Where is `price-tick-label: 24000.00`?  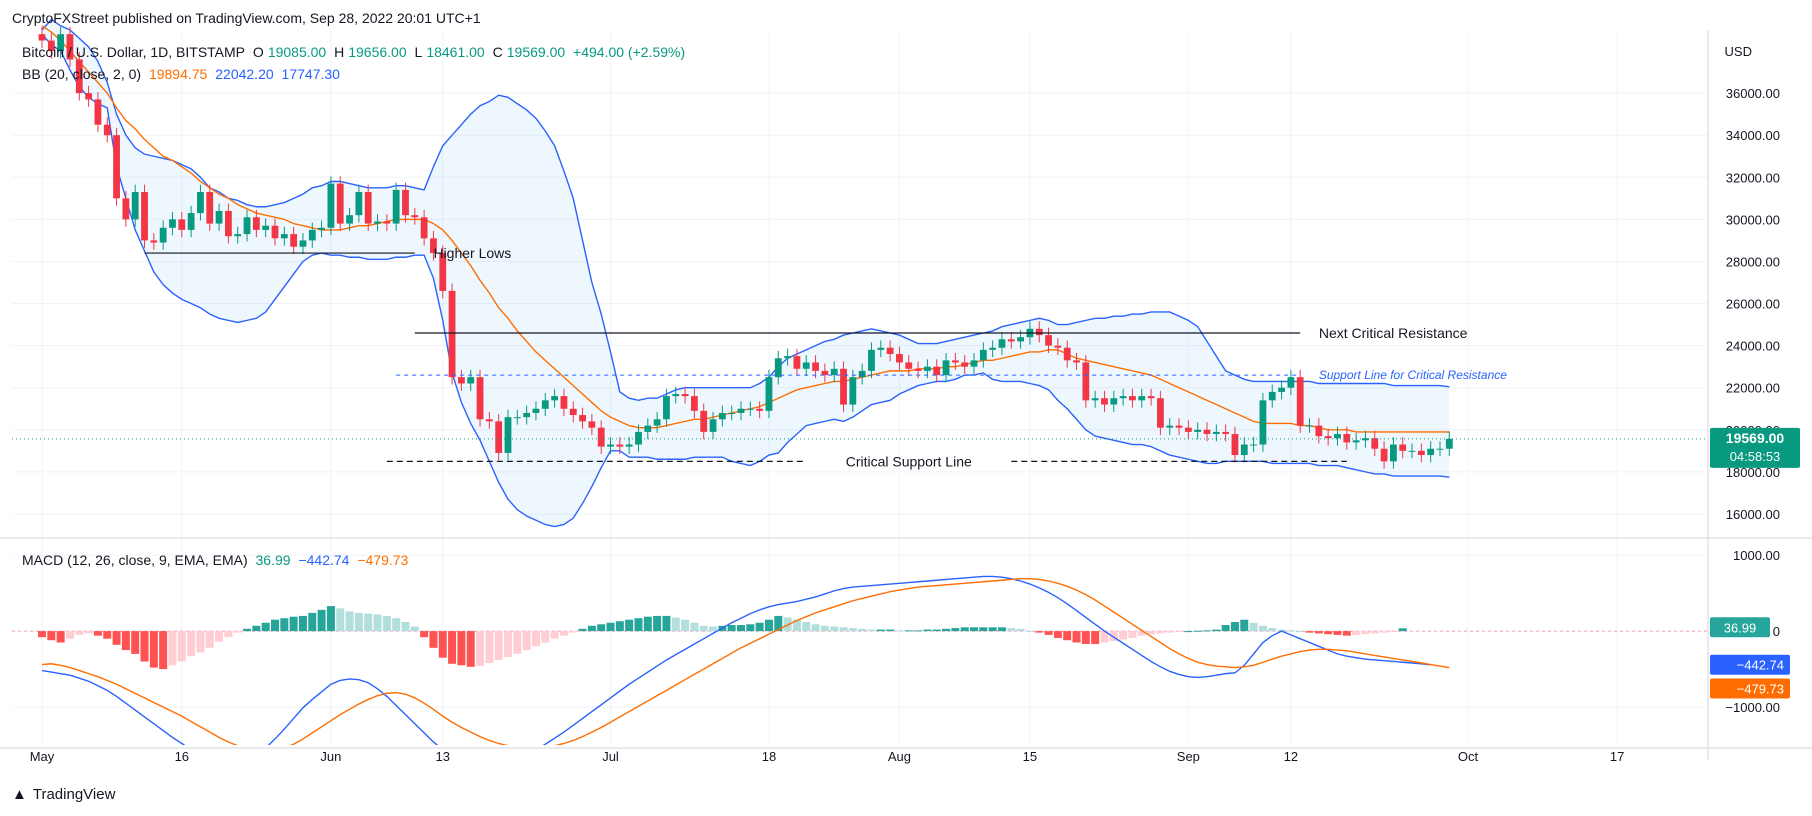 price-tick-label: 24000.00 is located at coordinates (1753, 346).